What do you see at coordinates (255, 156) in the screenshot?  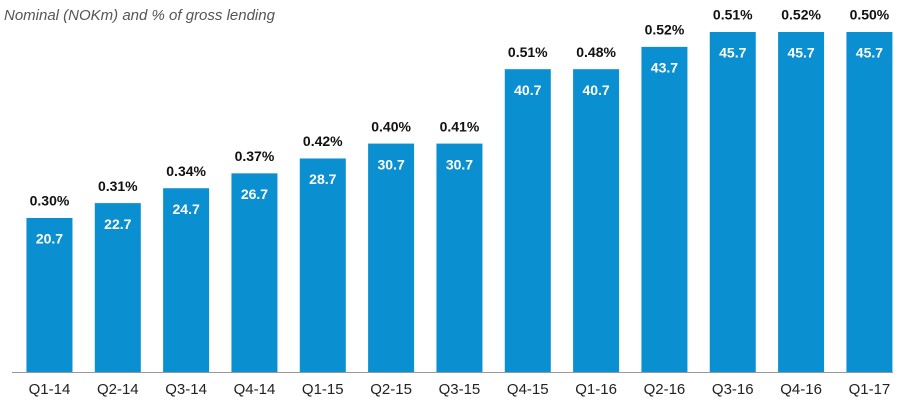 I see `percent-label: 0.37%` at bounding box center [255, 156].